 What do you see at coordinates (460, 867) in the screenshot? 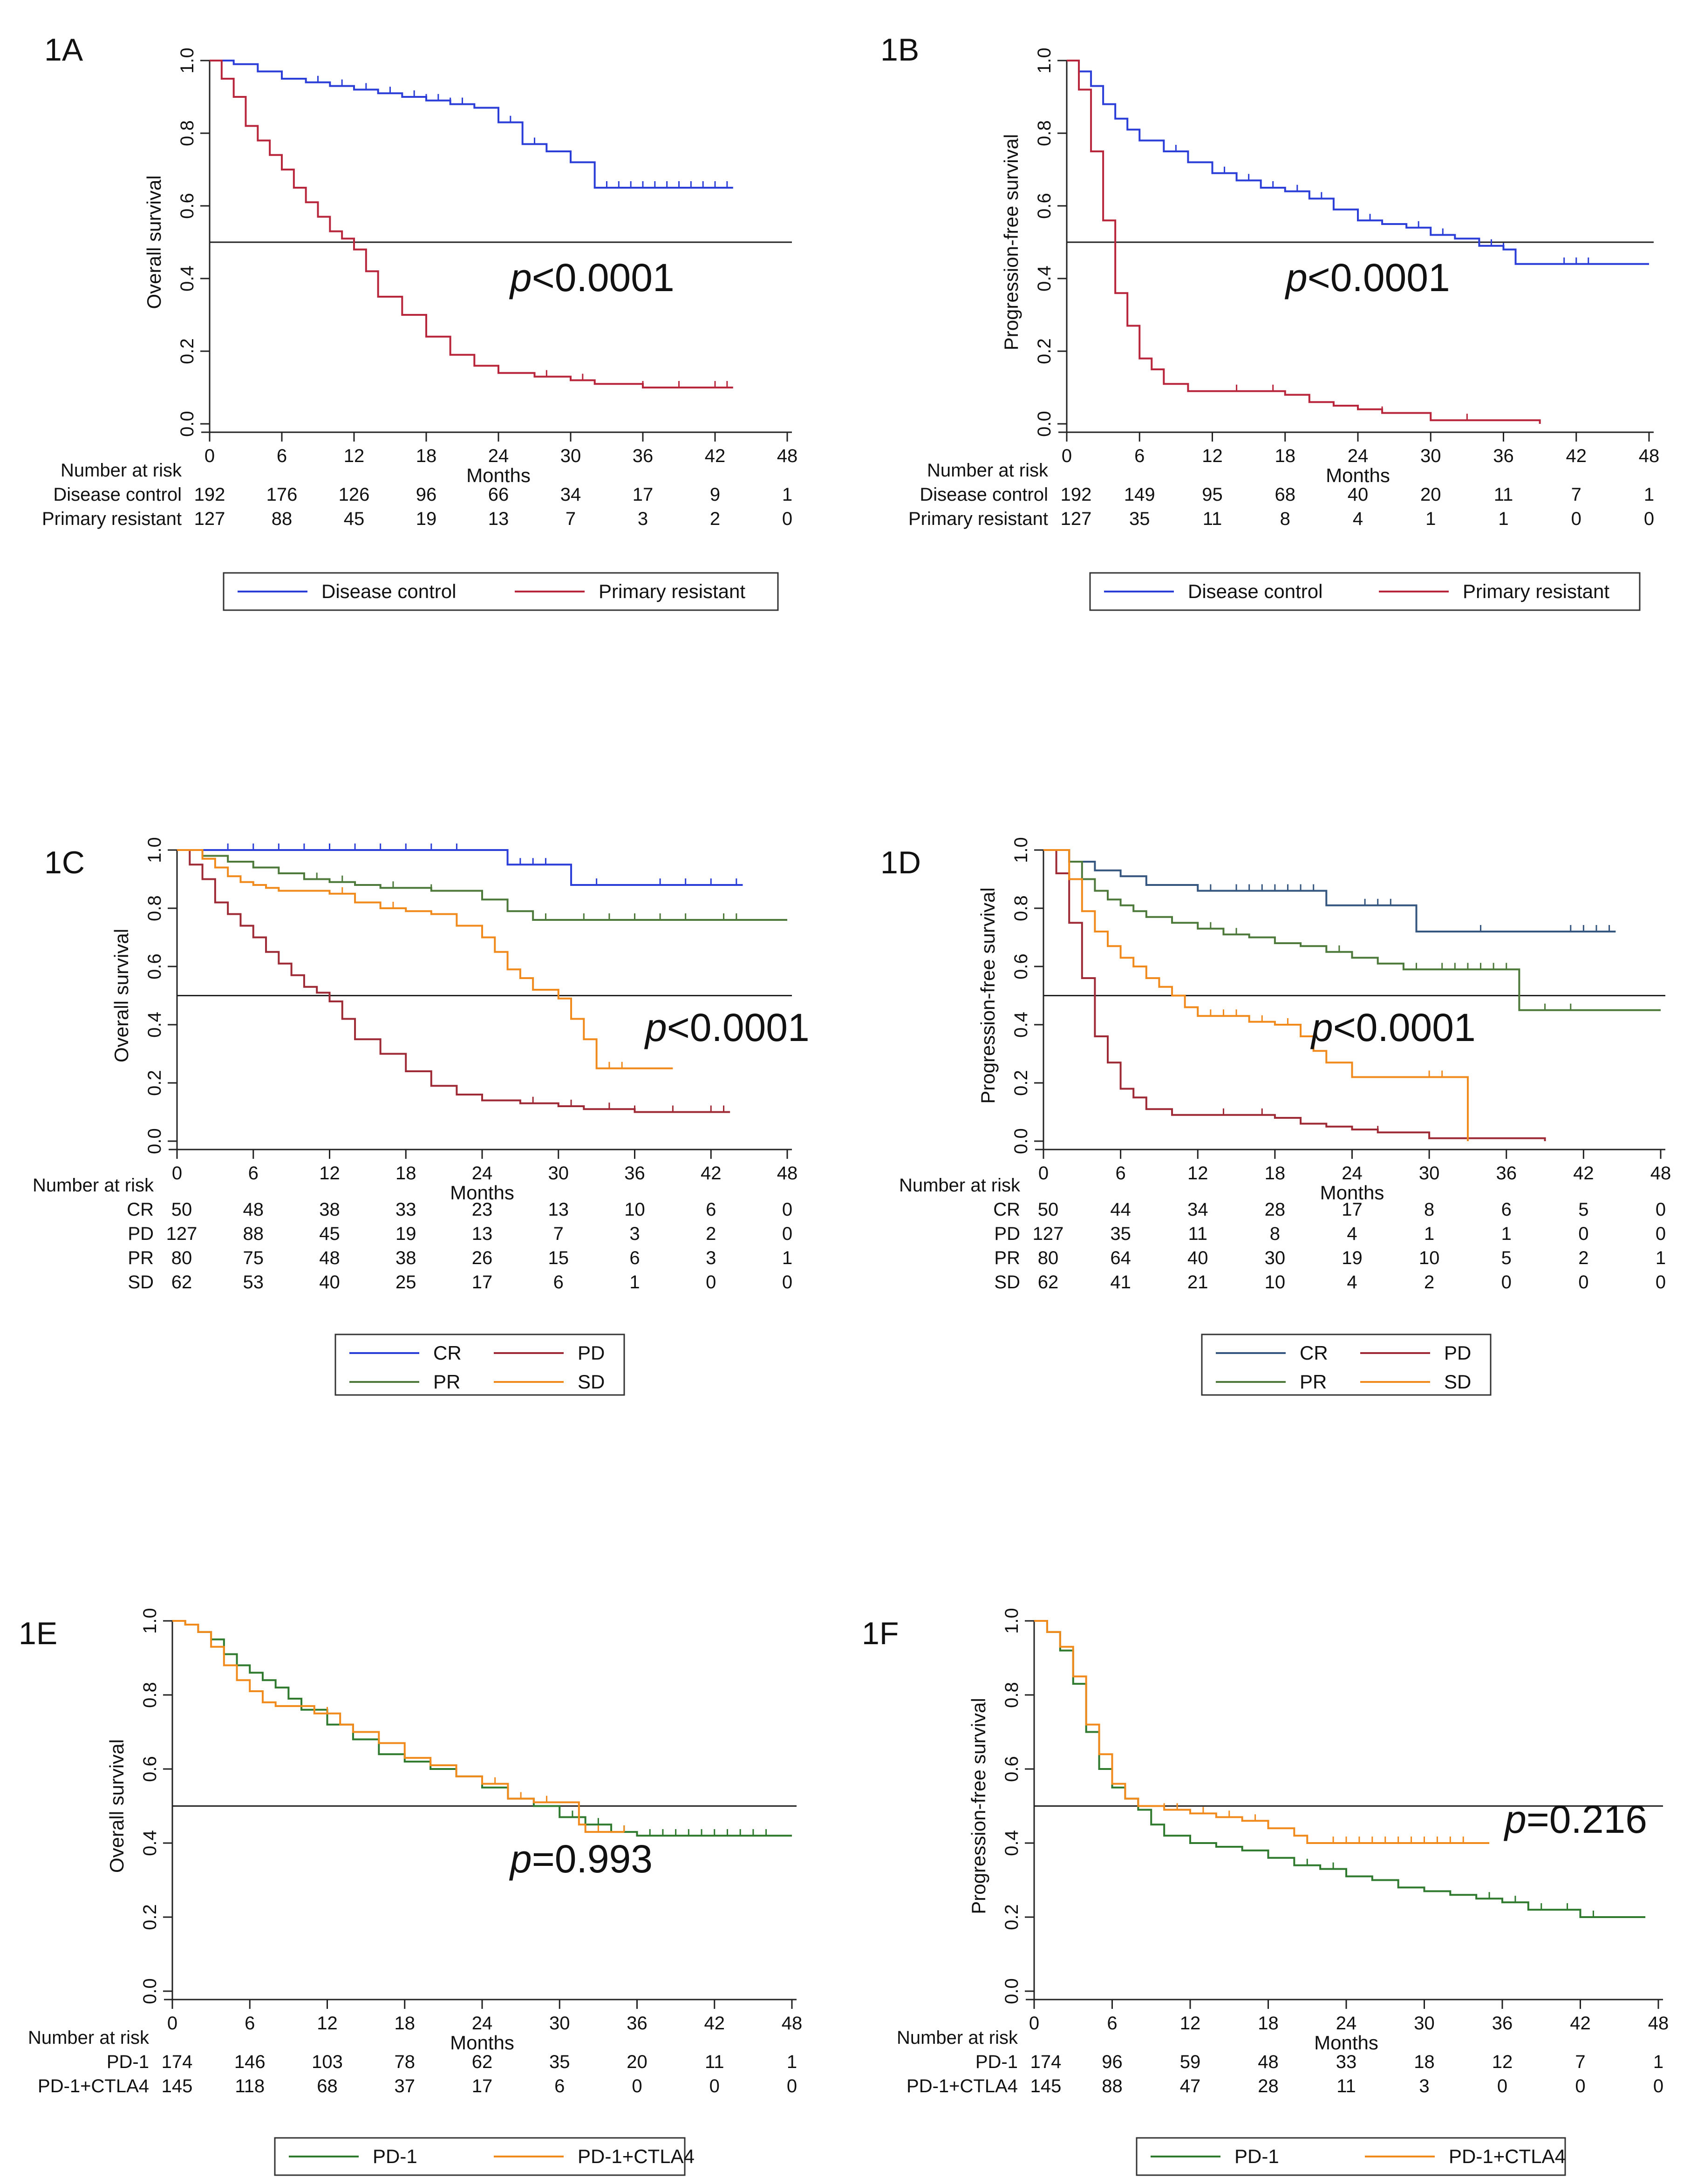
I see `survival-curve-cr` at bounding box center [460, 867].